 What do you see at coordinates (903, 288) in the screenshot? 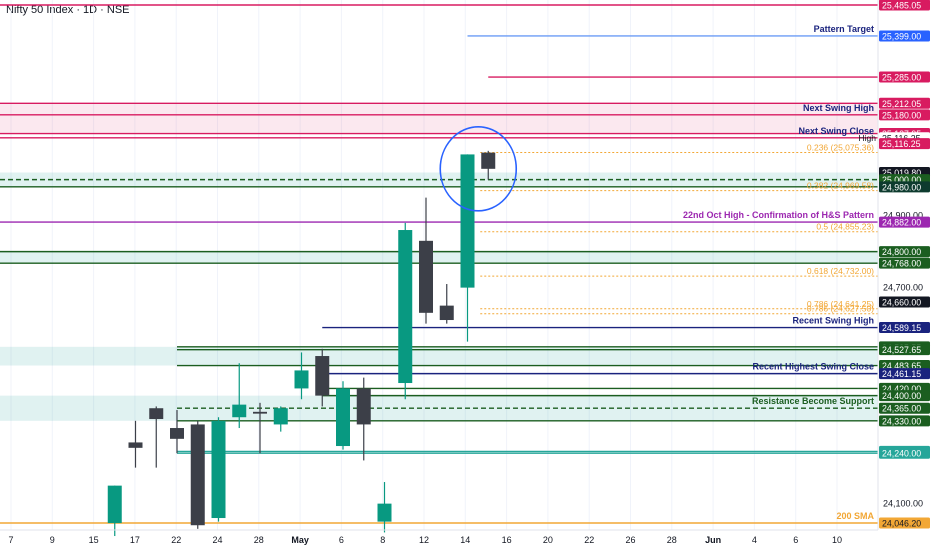
I see `y-tick-label: 24,700.00` at bounding box center [903, 288].